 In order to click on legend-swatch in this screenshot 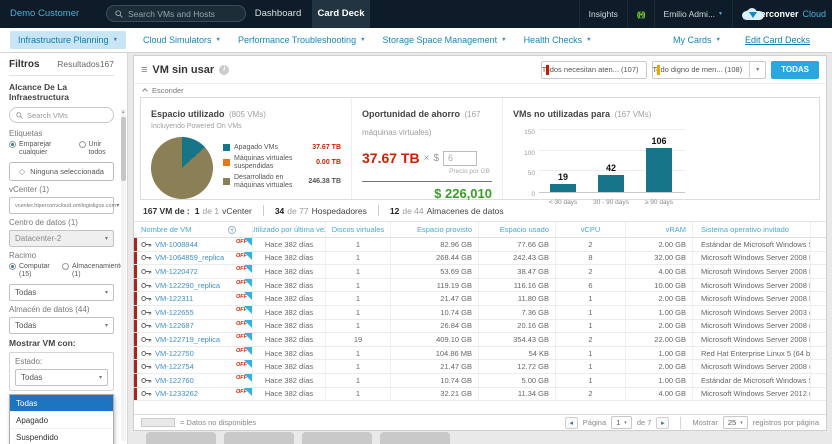, I will do `click(226, 147)`.